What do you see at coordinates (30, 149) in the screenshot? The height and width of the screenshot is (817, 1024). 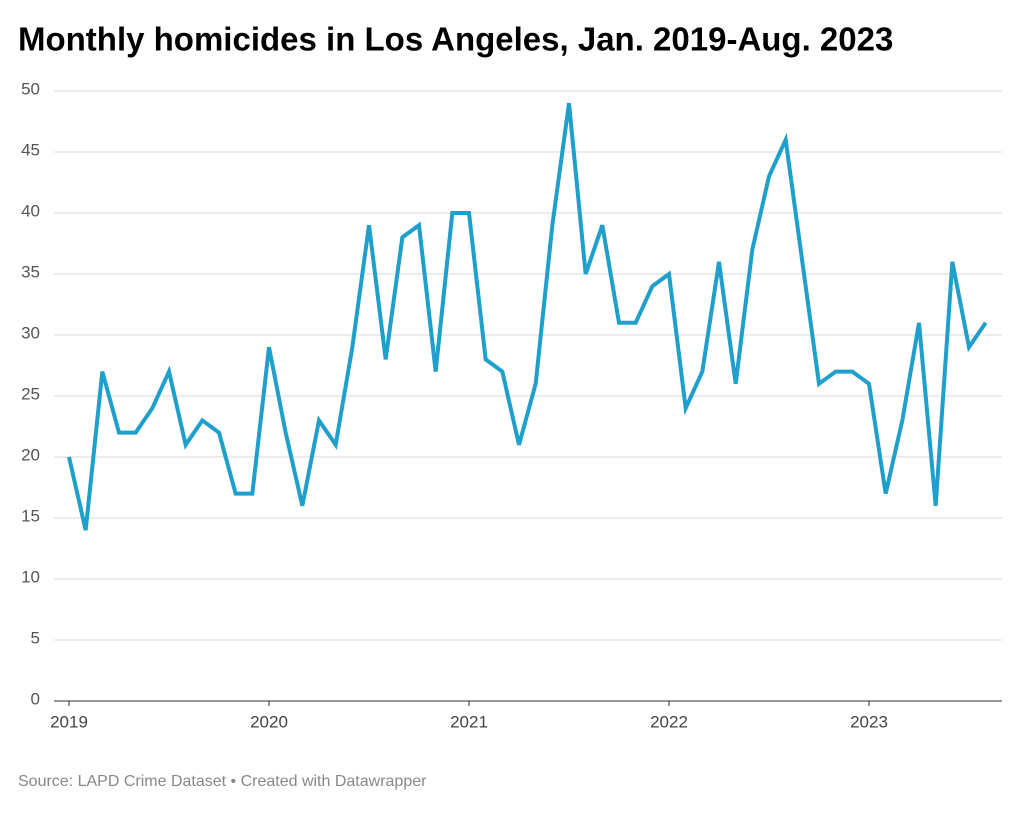 I see `y-tick-label: 45` at bounding box center [30, 149].